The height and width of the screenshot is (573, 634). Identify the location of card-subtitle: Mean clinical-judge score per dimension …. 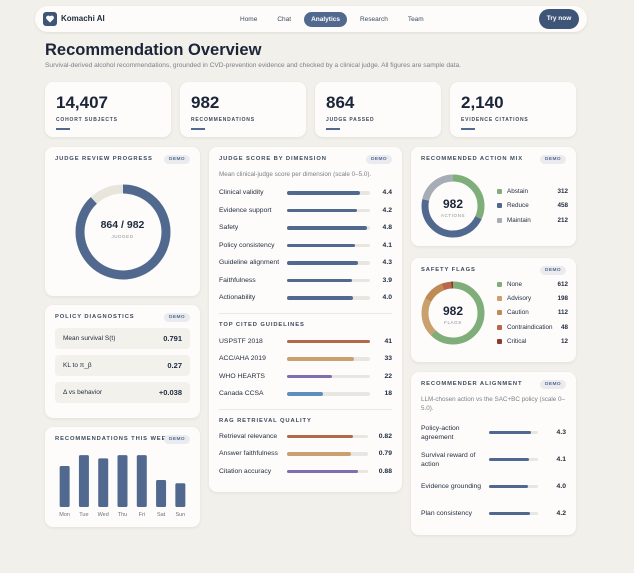
(295, 174).